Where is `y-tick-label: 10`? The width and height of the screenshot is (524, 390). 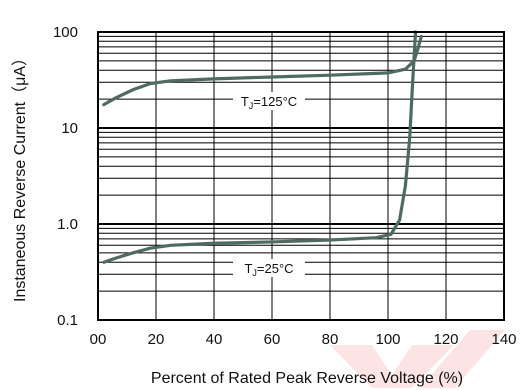 y-tick-label: 10 is located at coordinates (69, 128).